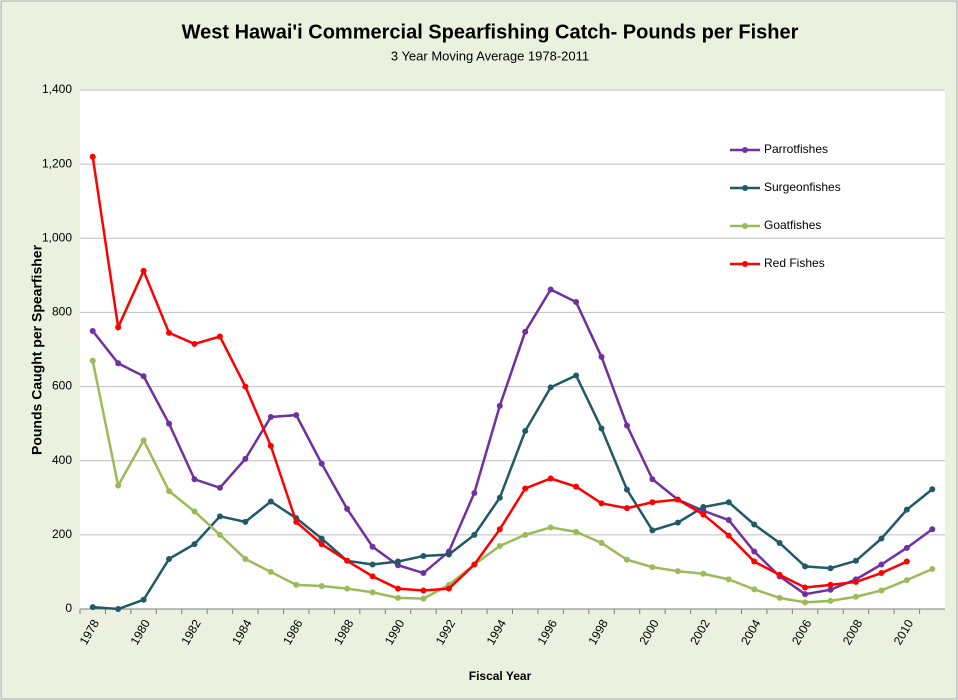 Image resolution: width=958 pixels, height=700 pixels. Describe the element at coordinates (37, 349) in the screenshot. I see `y-axis-label: Pounds Caught per Spearfisher` at that location.